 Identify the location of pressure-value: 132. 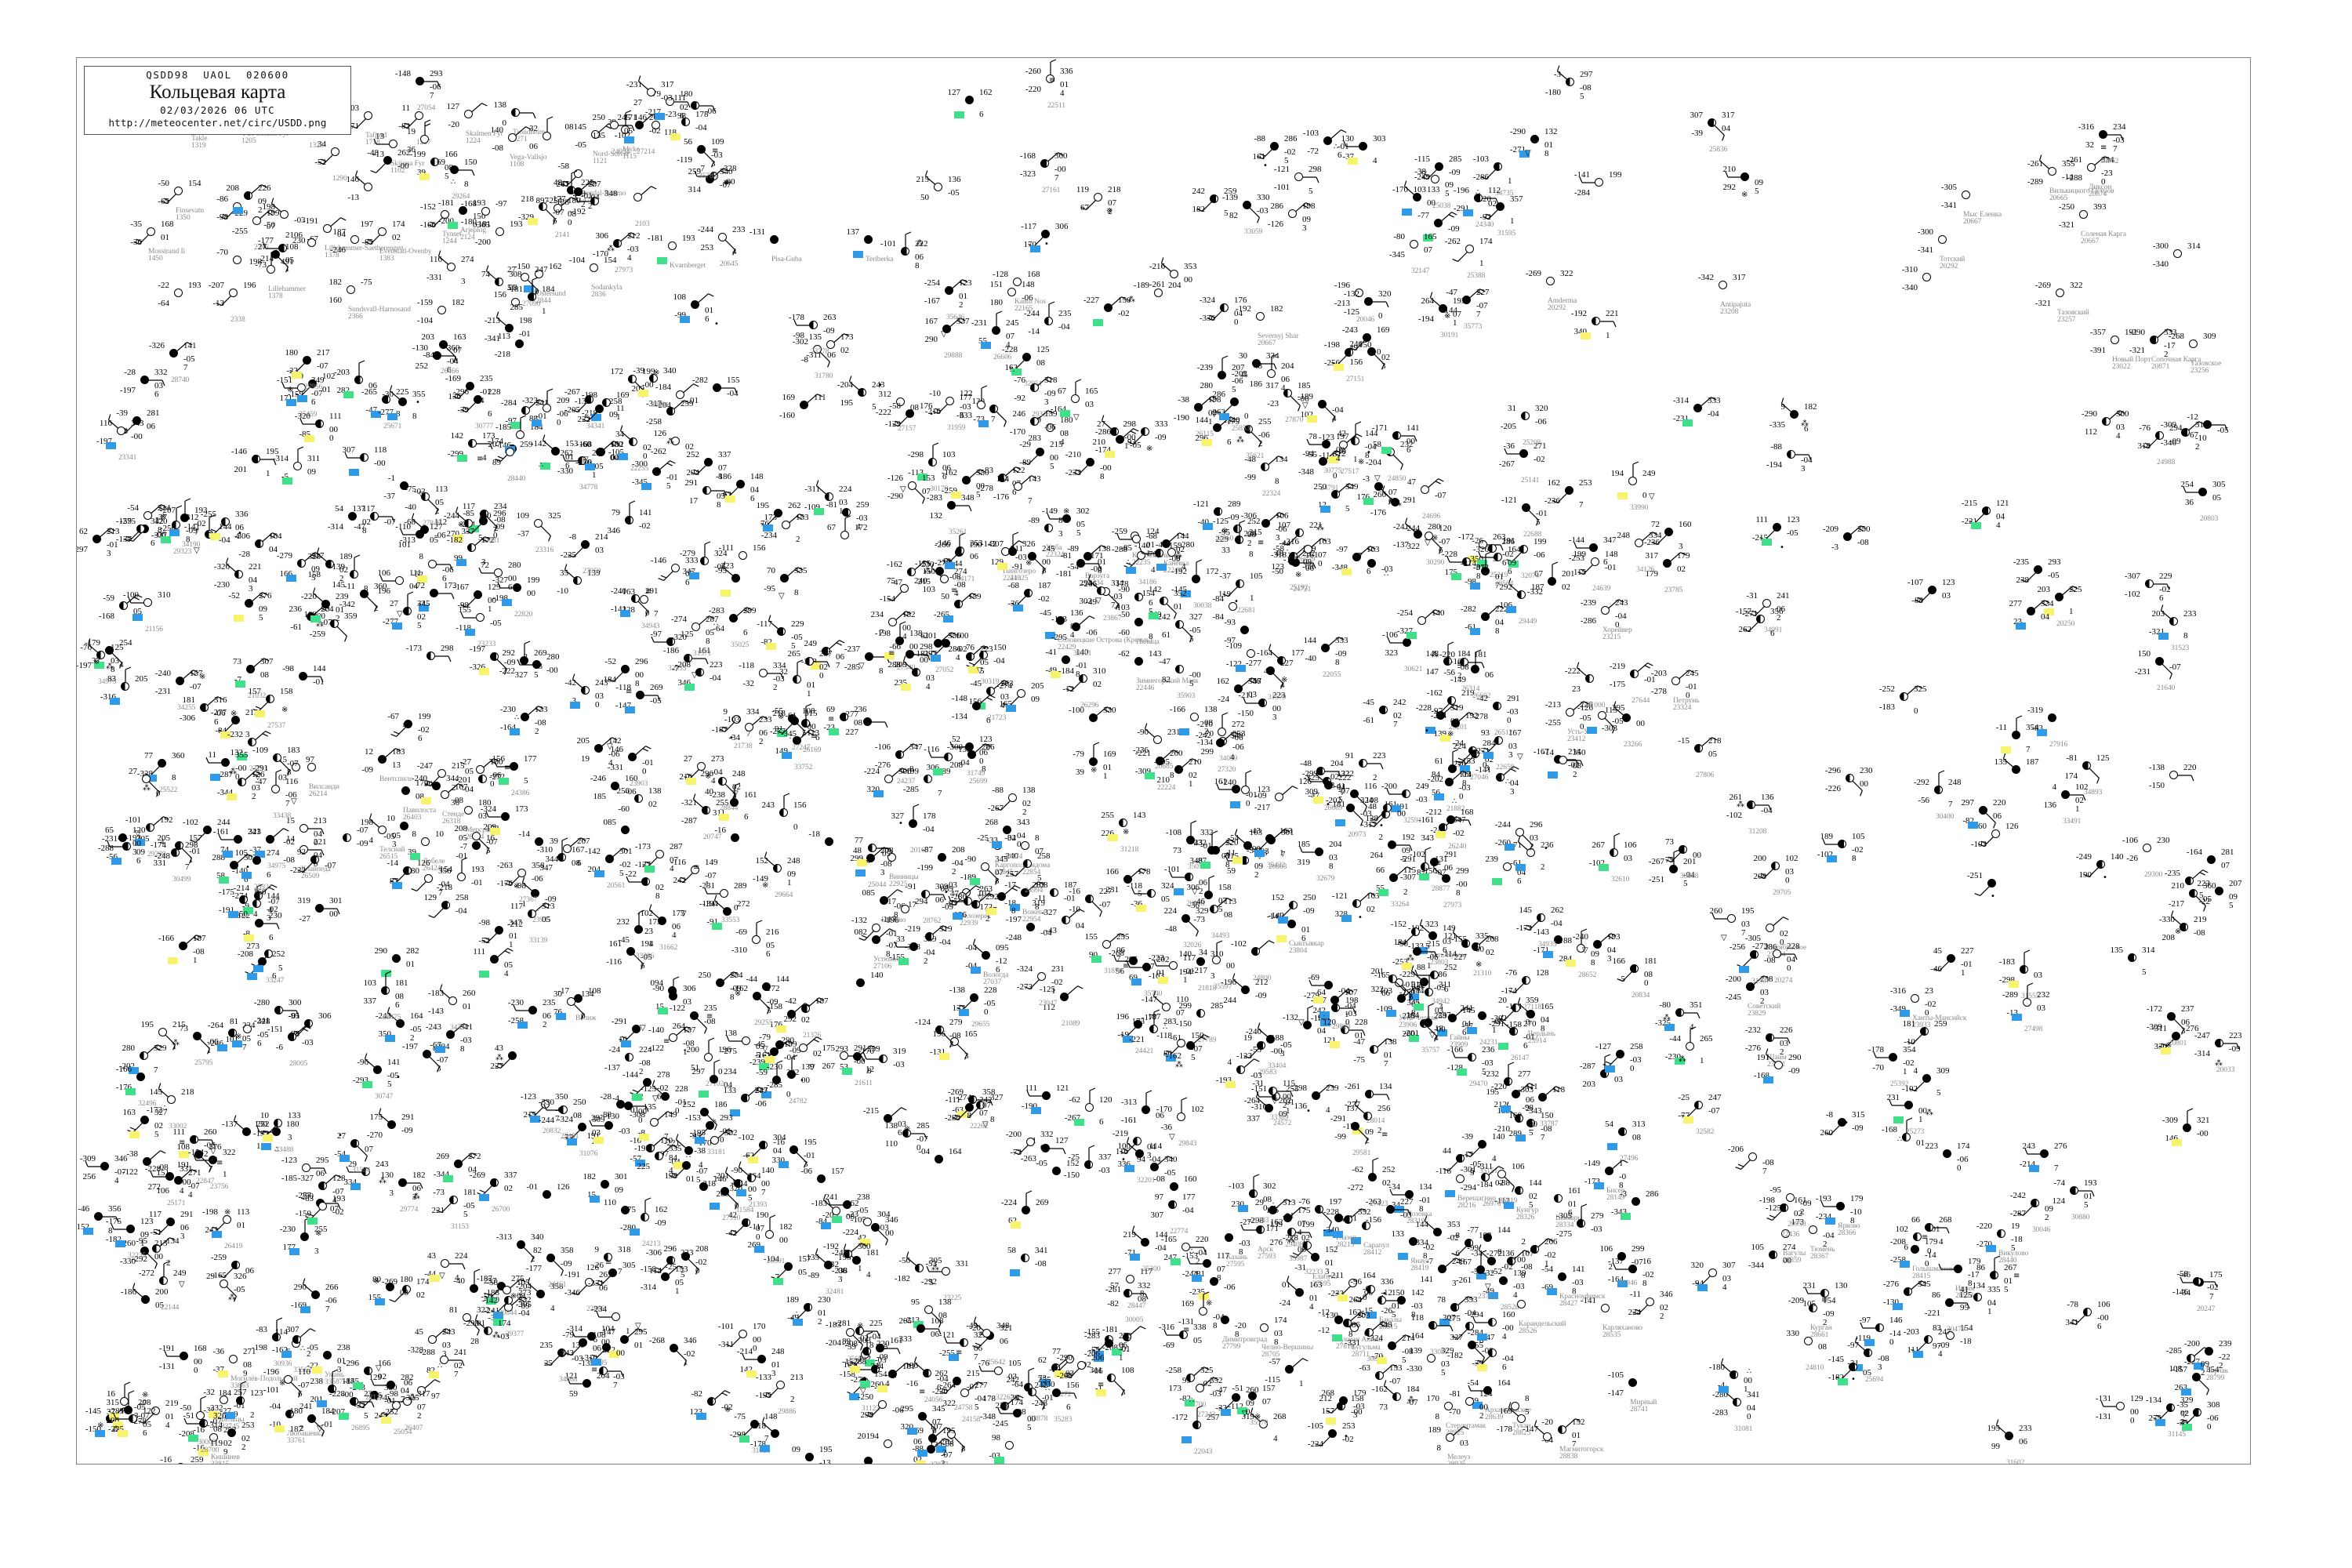
(1551, 131).